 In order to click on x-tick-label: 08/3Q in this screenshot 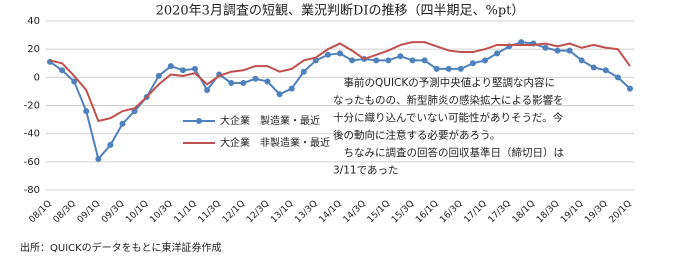, I will do `click(65, 212)`.